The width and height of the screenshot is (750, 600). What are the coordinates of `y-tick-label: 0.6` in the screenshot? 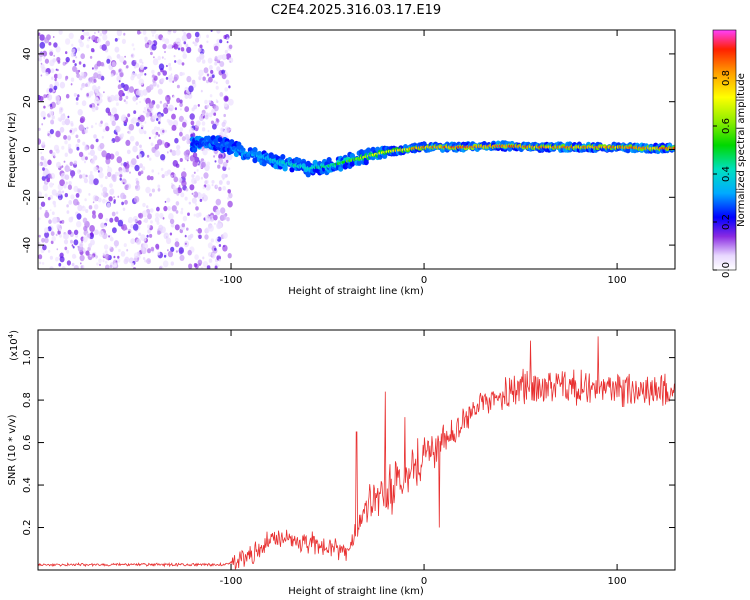 It's located at (27, 443).